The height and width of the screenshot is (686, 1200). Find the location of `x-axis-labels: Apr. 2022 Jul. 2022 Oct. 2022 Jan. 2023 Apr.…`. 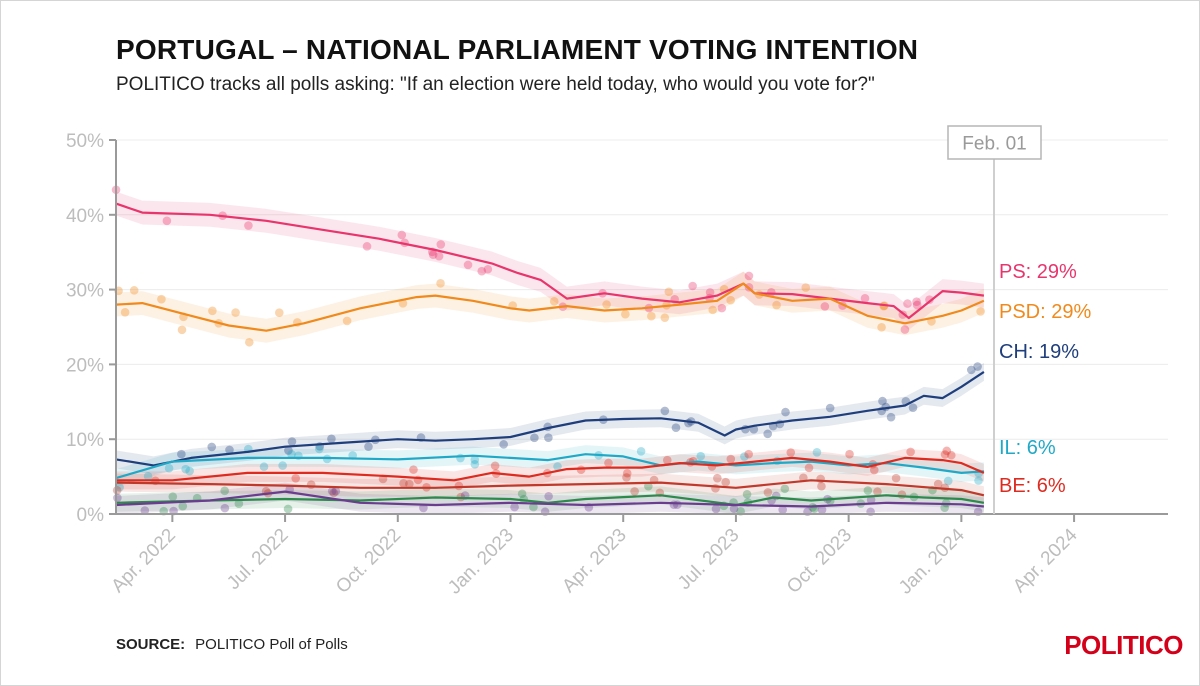

x-axis-labels: Apr. 2022 Jul. 2022 Oct. 2022 Jan. 2023 Apr.… is located at coordinates (595, 556).